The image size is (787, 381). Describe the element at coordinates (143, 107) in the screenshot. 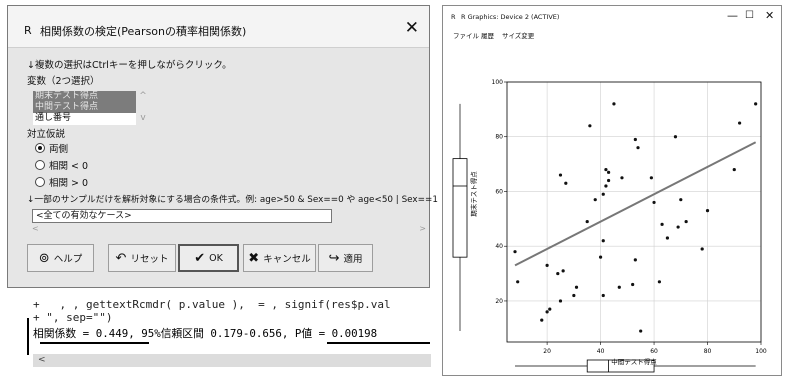

I see `listbox-scrollbar: ^ v` at that location.